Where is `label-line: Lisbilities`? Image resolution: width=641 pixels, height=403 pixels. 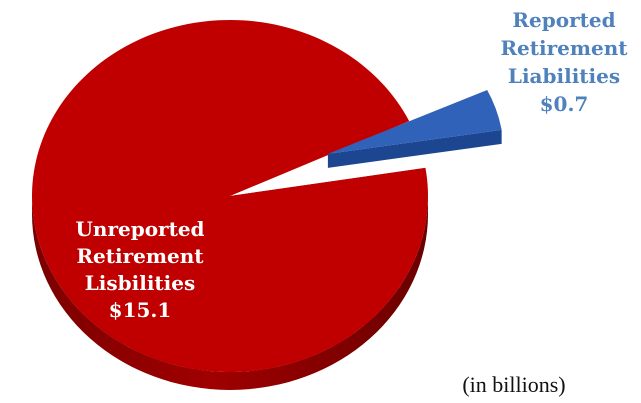 label-line: Lisbilities is located at coordinates (140, 283).